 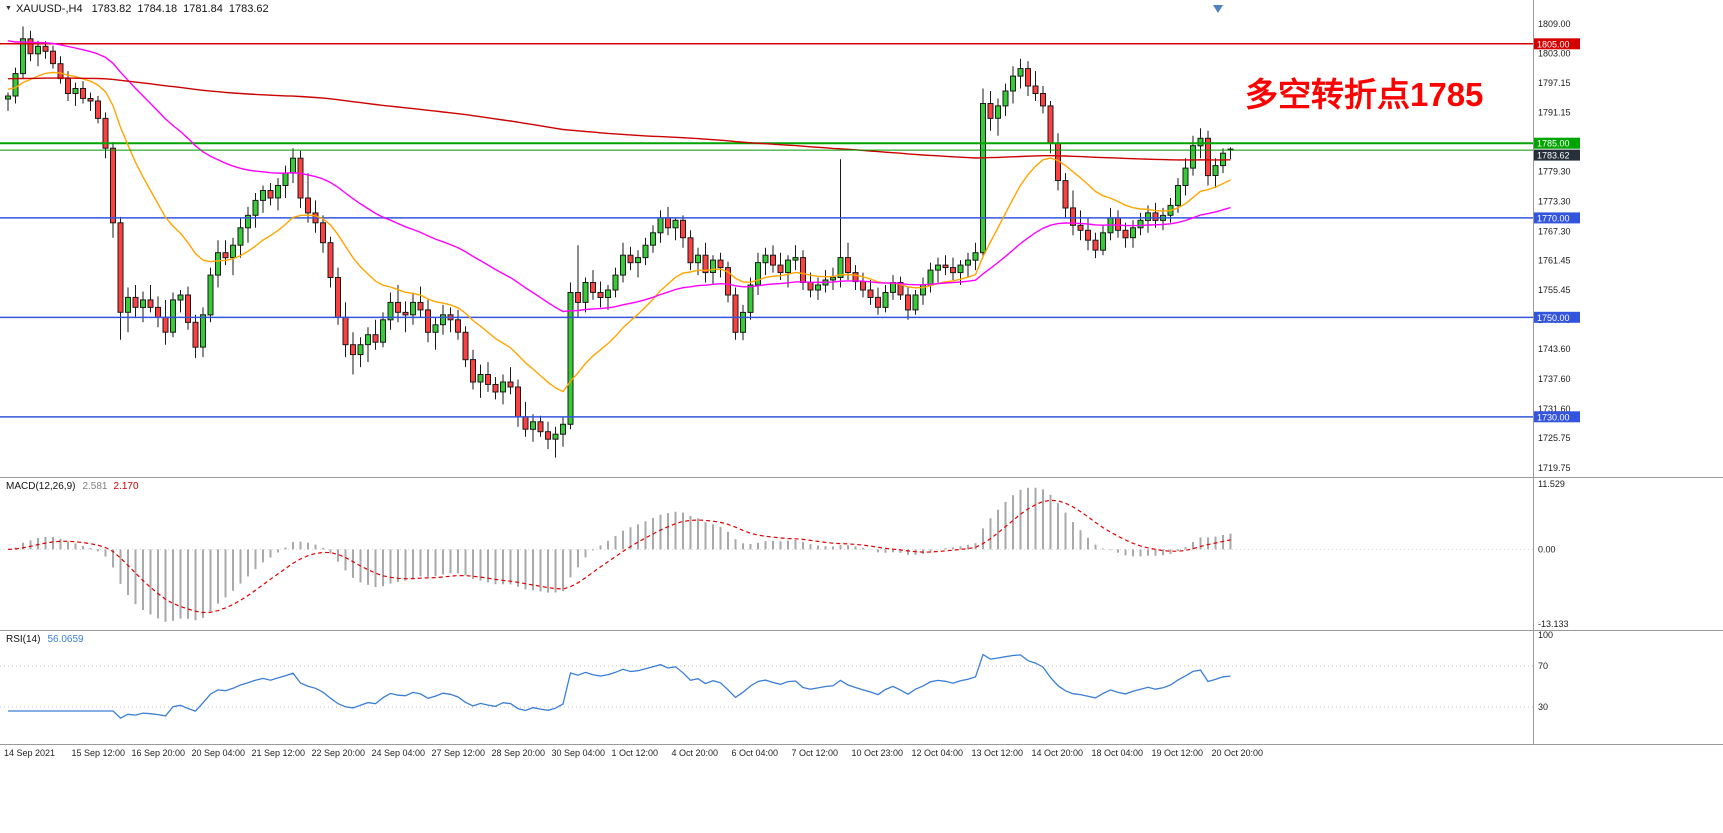 What do you see at coordinates (1554, 260) in the screenshot?
I see `price-axis-tick: 1761.45` at bounding box center [1554, 260].